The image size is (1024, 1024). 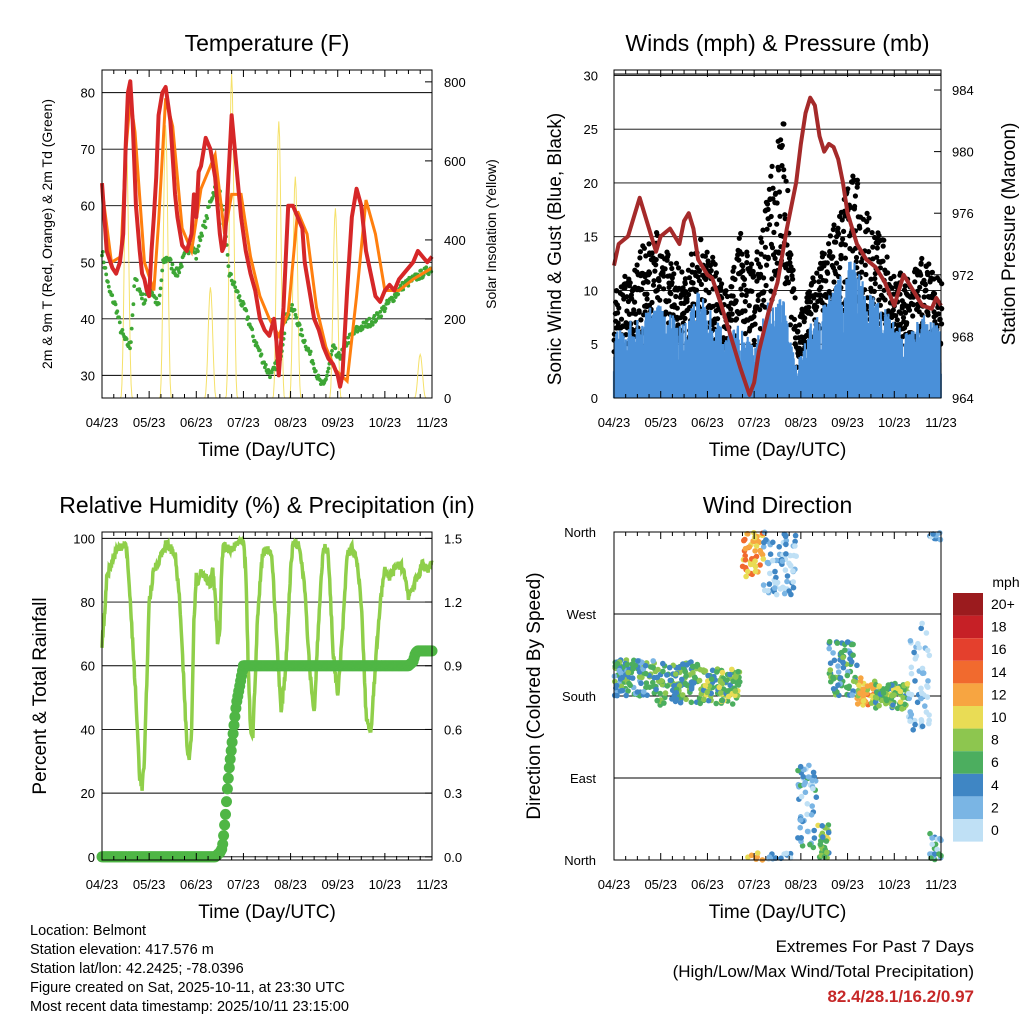 I want to click on y2-tick-label: 0.0, so click(x=453, y=857).